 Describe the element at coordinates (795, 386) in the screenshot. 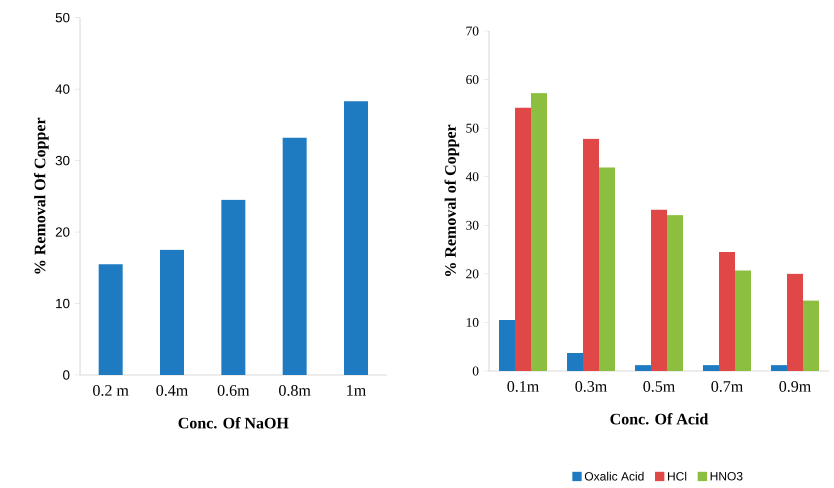

I see `x-tick-label: 0.9m` at that location.